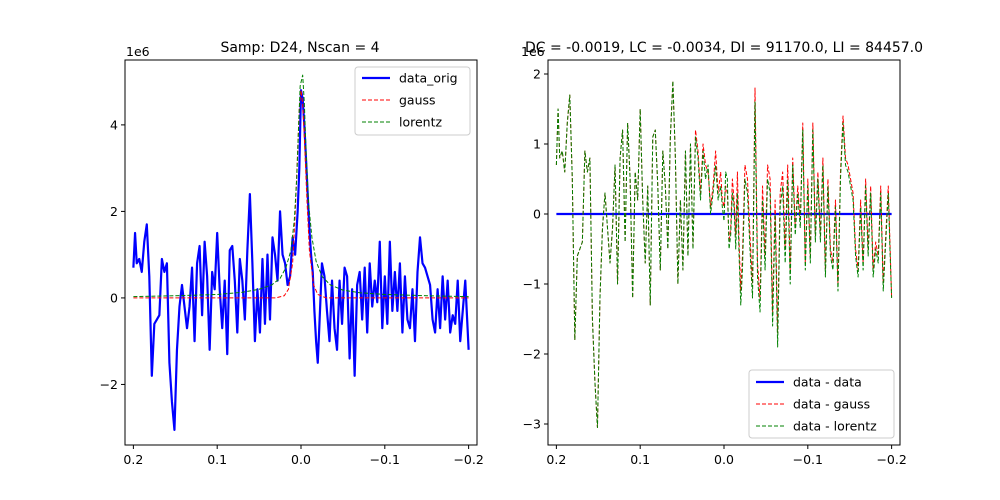 The image size is (1000, 500). Describe the element at coordinates (217, 459) in the screenshot. I see `left-x-tick-label: 0.1` at that location.